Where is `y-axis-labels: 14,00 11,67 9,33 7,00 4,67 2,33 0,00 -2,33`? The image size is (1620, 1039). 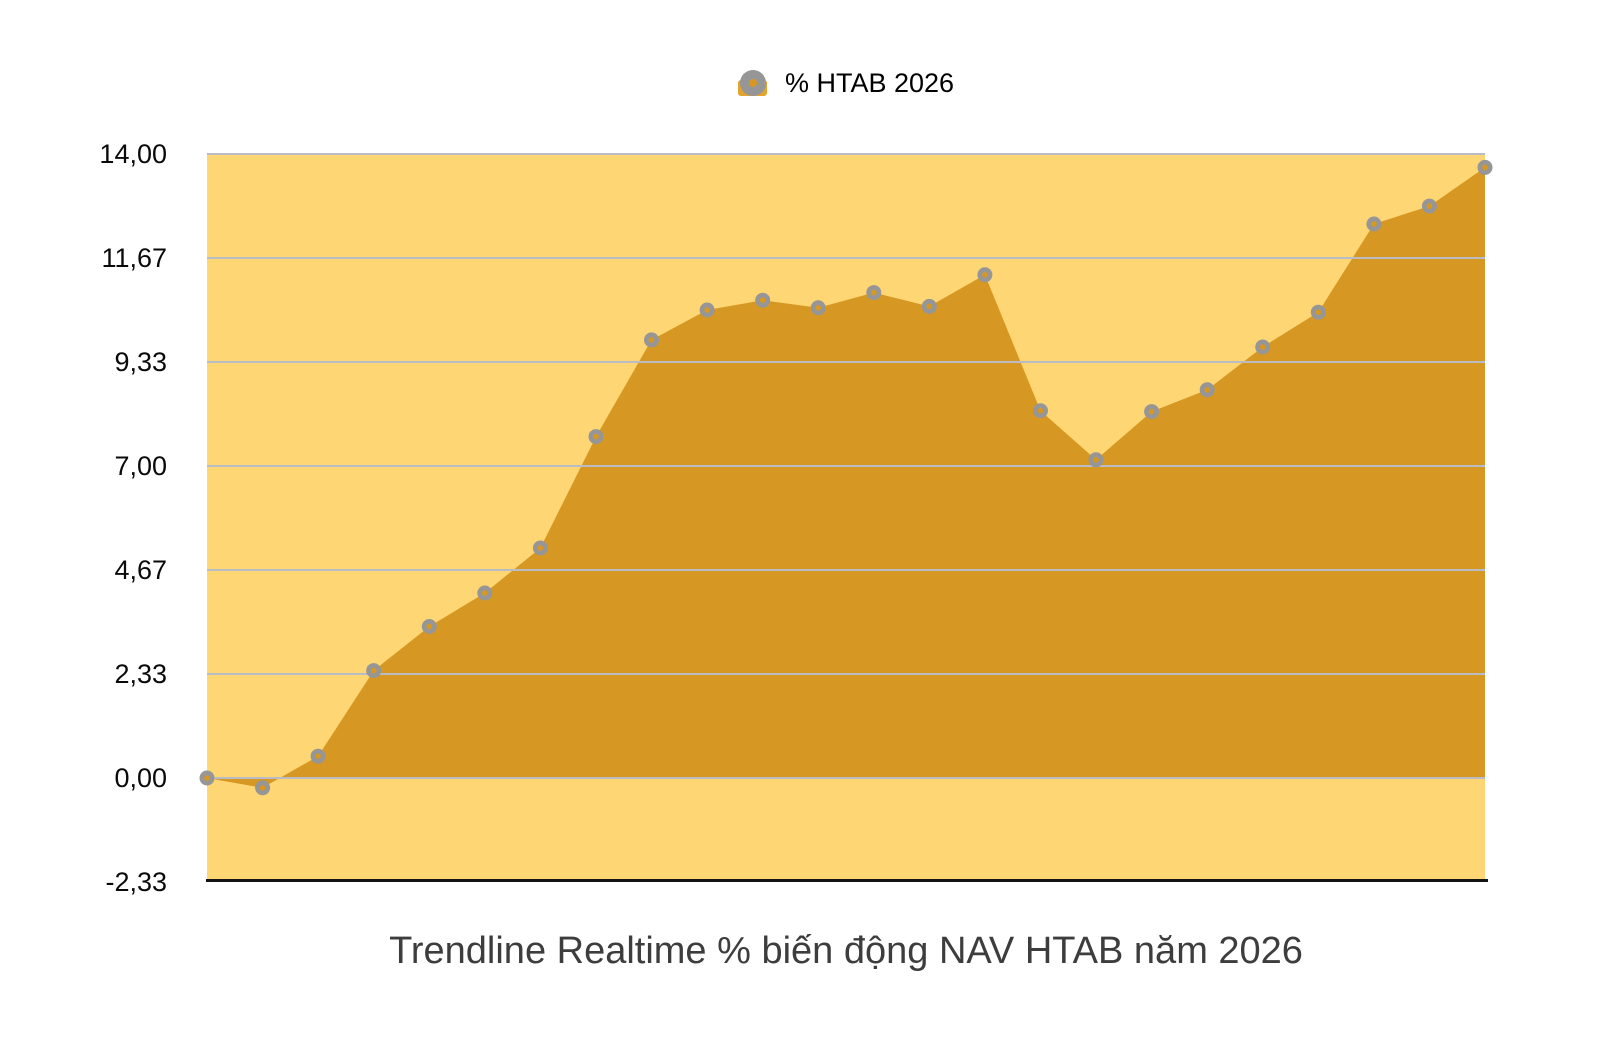 y-axis-labels: 14,00 11,67 9,33 7,00 4,67 2,33 0,00 -2,33 is located at coordinates (83, 519).